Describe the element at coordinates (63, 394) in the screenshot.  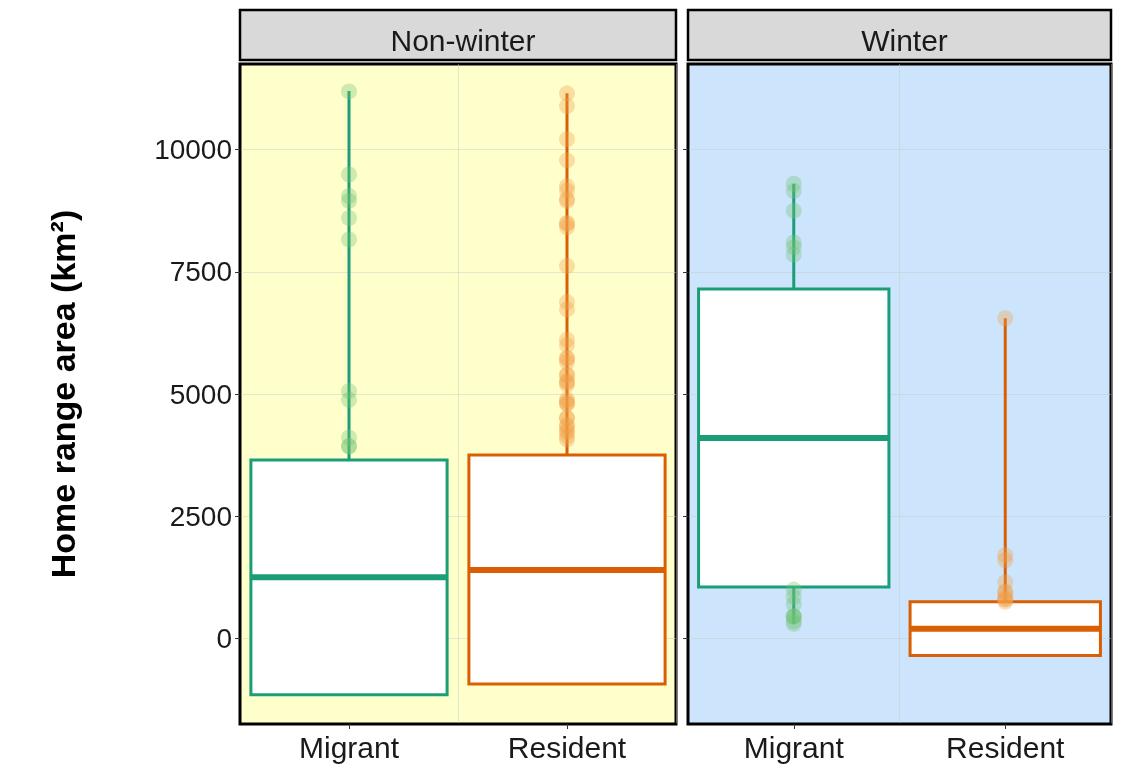
I see `y-axis-title: Home range area (km²)` at that location.